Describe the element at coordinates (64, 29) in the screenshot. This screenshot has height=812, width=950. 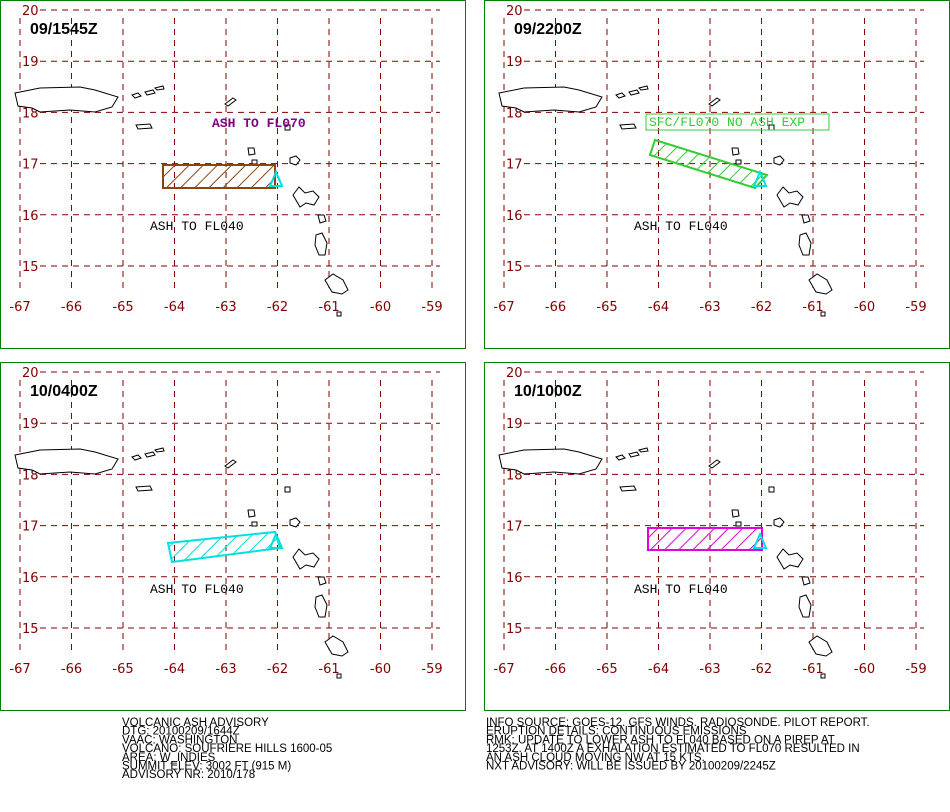
I see `valid-time: 09/1545Z` at that location.